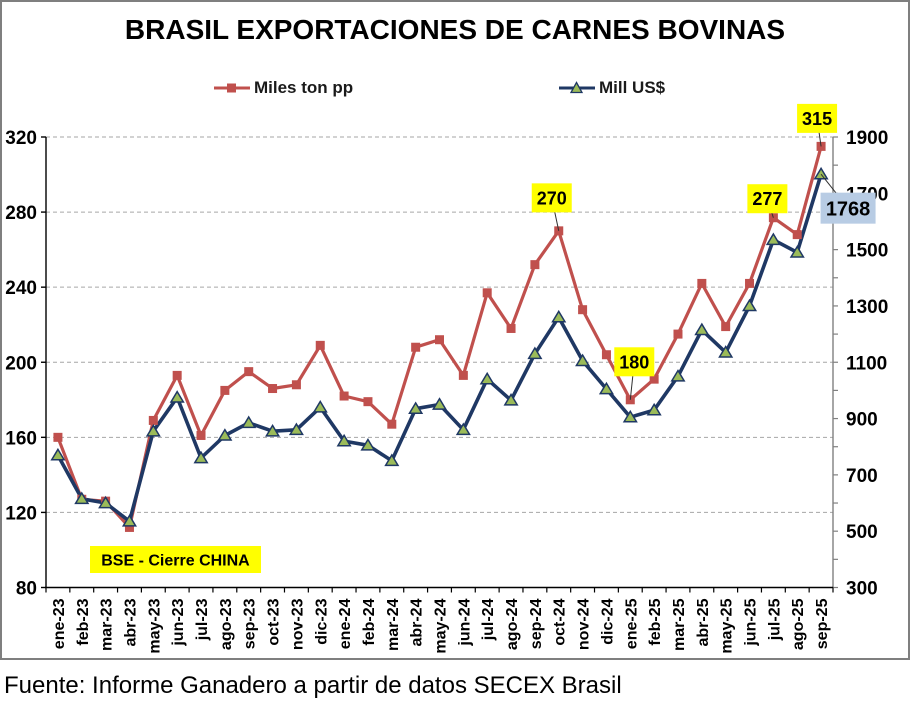 This screenshot has height=718, width=910. I want to click on left-axis-tick-label: 120, so click(21, 513).